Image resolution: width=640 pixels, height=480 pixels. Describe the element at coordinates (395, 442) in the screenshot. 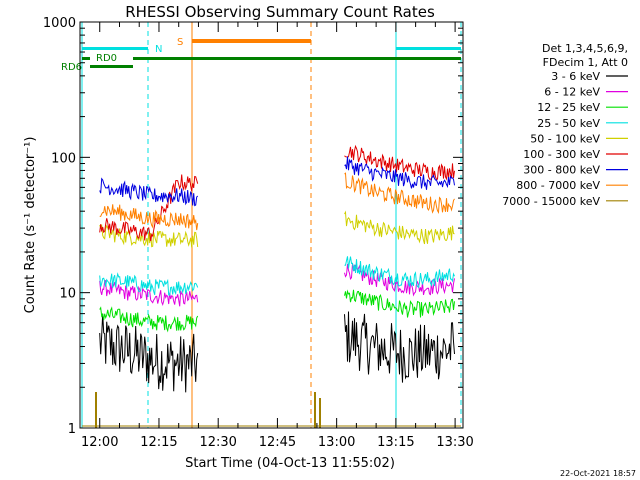

I see `x-tick-label: 13:15` at that location.